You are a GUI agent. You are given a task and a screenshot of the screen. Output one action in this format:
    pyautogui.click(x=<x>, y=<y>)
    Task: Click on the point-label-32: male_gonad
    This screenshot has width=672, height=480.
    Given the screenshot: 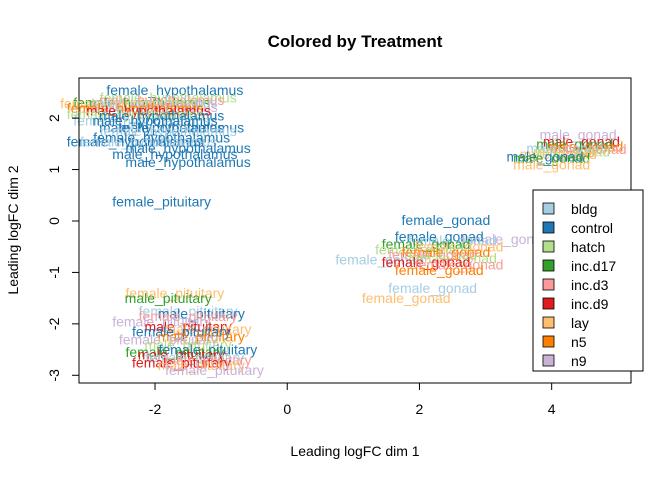 What is the action you would take?
    pyautogui.click(x=551, y=158)
    